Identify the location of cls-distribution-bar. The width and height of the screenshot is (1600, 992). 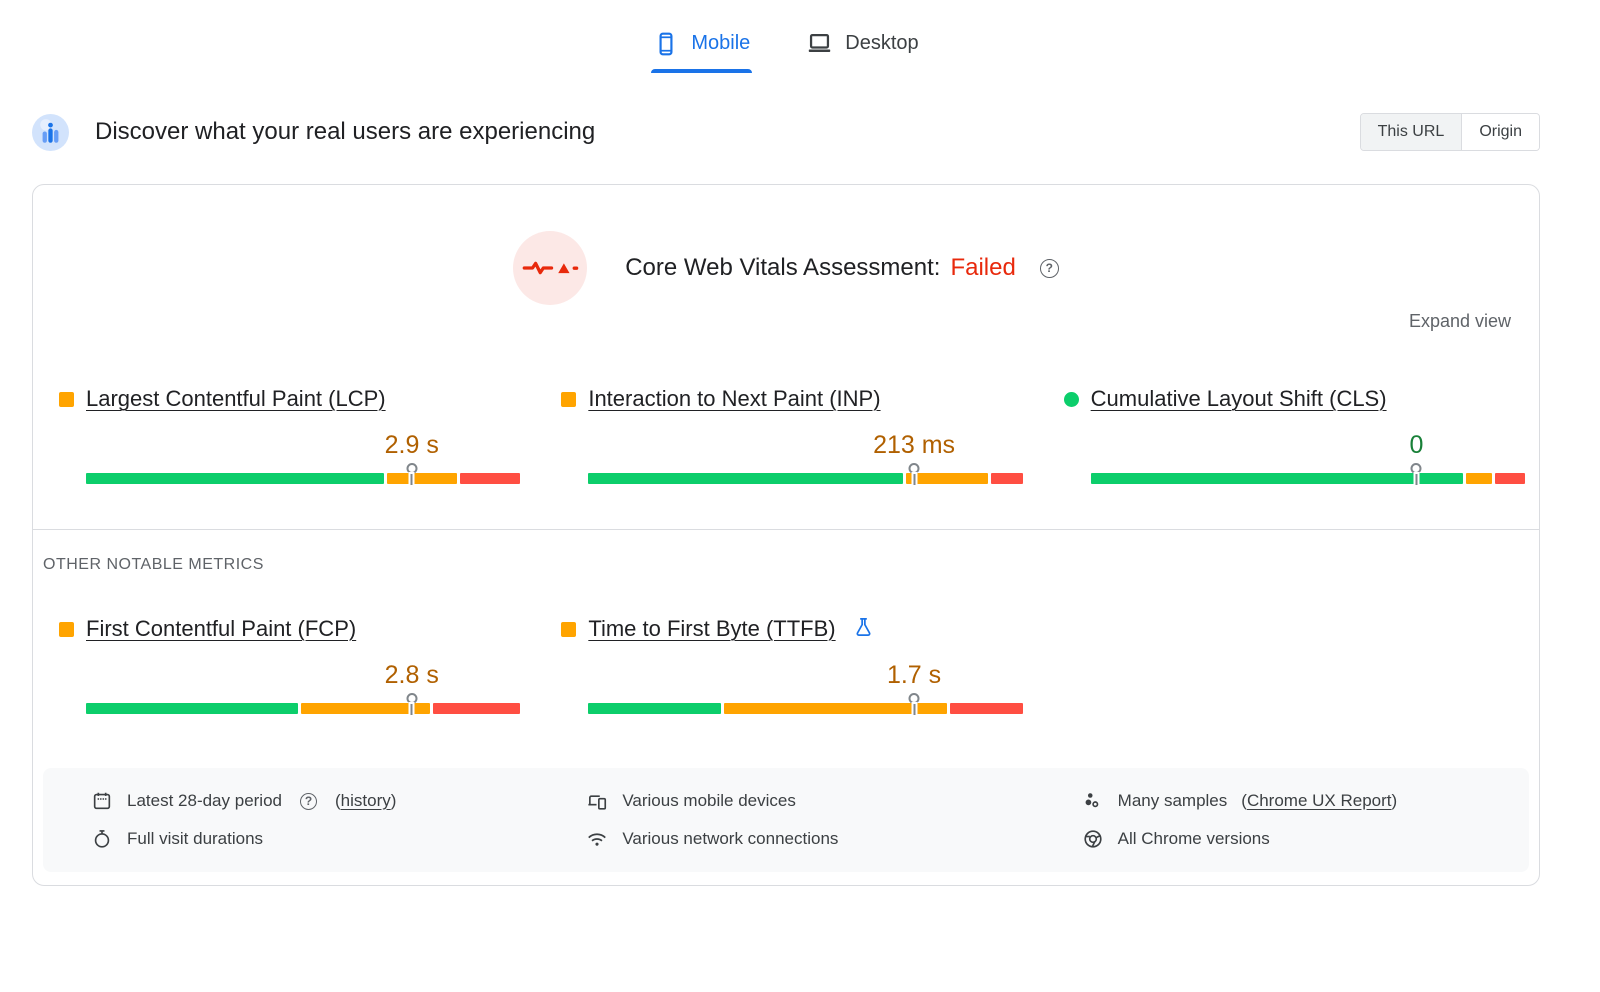
(1307, 478).